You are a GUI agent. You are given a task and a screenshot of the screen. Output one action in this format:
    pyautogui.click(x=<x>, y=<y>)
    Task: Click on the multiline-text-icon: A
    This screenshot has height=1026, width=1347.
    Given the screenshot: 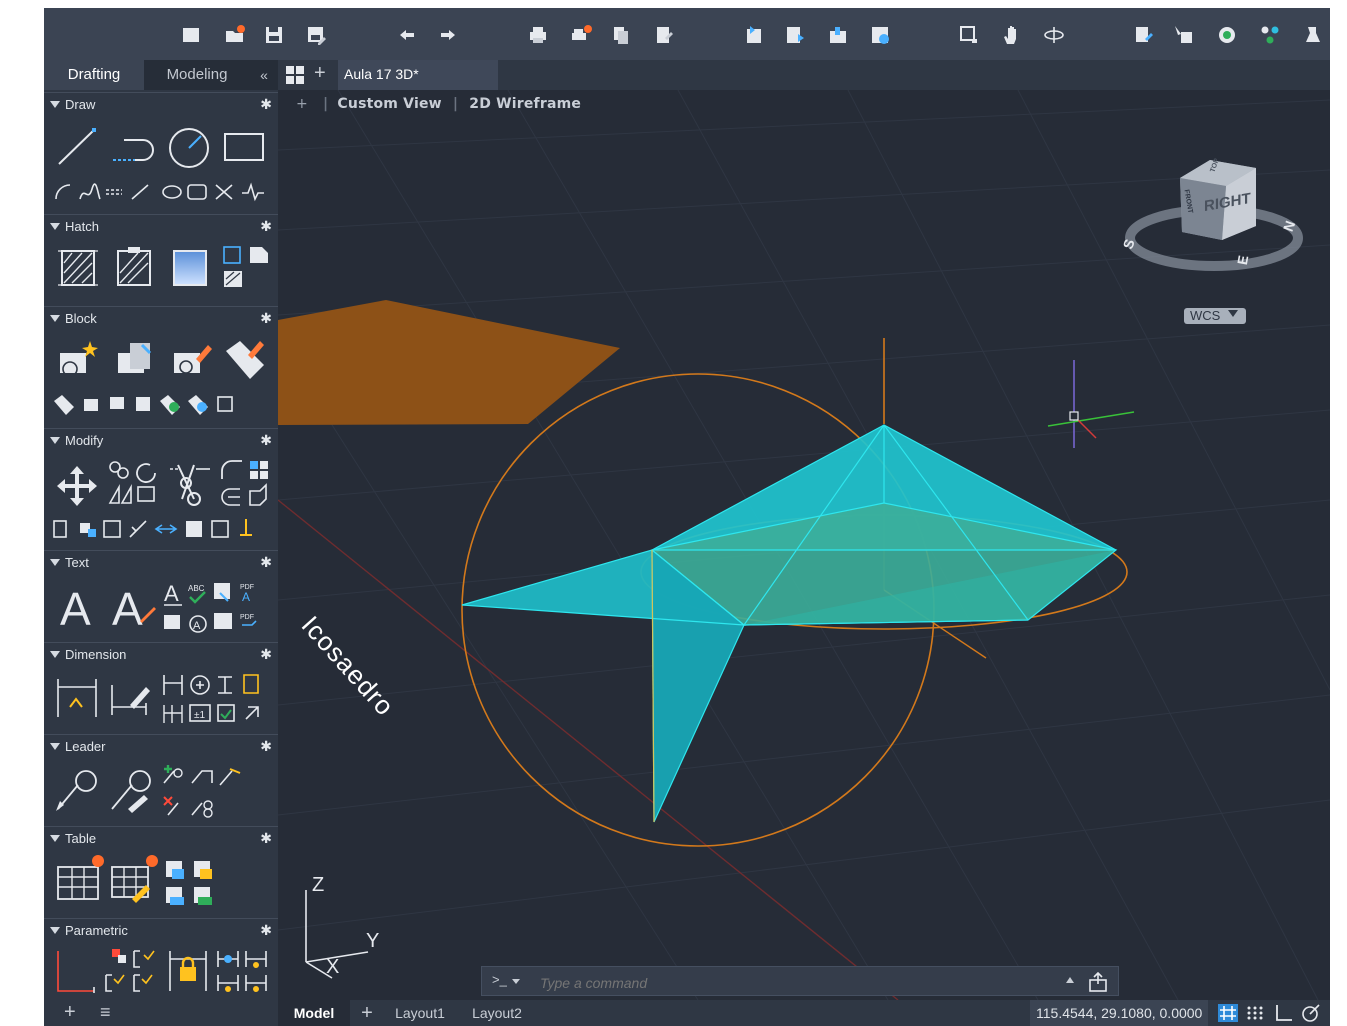 What is the action you would take?
    pyautogui.click(x=78, y=607)
    